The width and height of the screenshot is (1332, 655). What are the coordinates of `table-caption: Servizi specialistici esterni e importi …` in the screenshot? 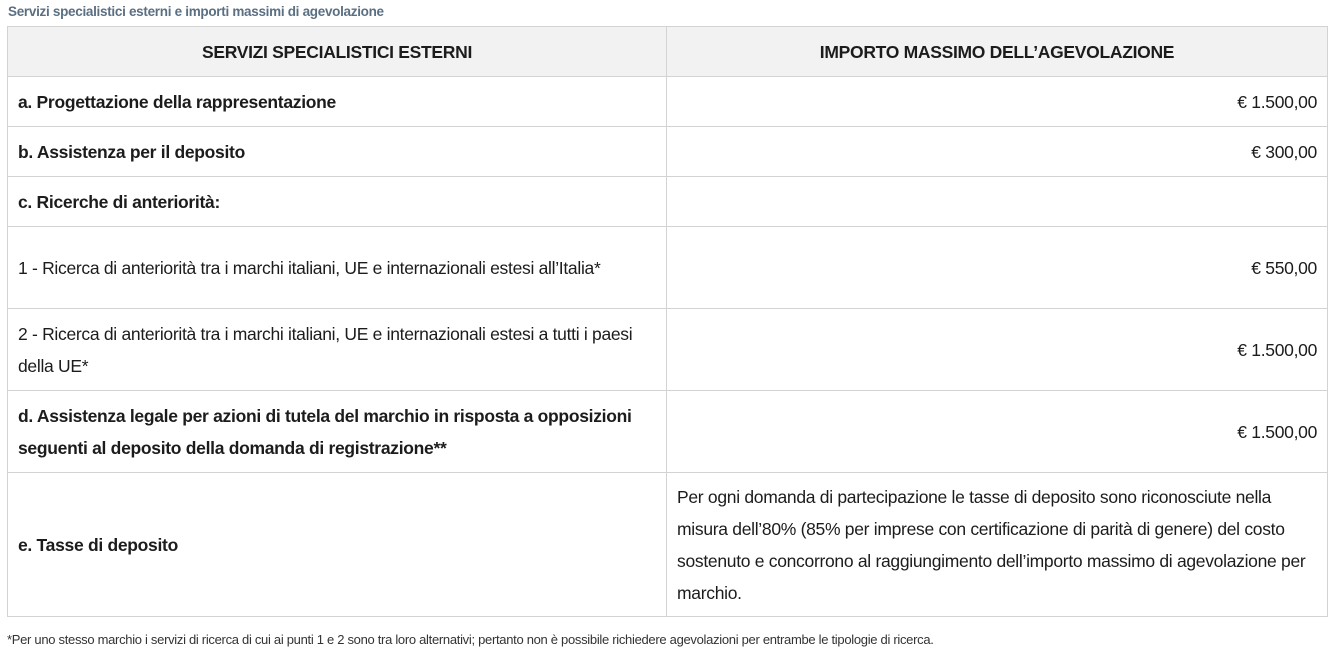 It's located at (196, 11).